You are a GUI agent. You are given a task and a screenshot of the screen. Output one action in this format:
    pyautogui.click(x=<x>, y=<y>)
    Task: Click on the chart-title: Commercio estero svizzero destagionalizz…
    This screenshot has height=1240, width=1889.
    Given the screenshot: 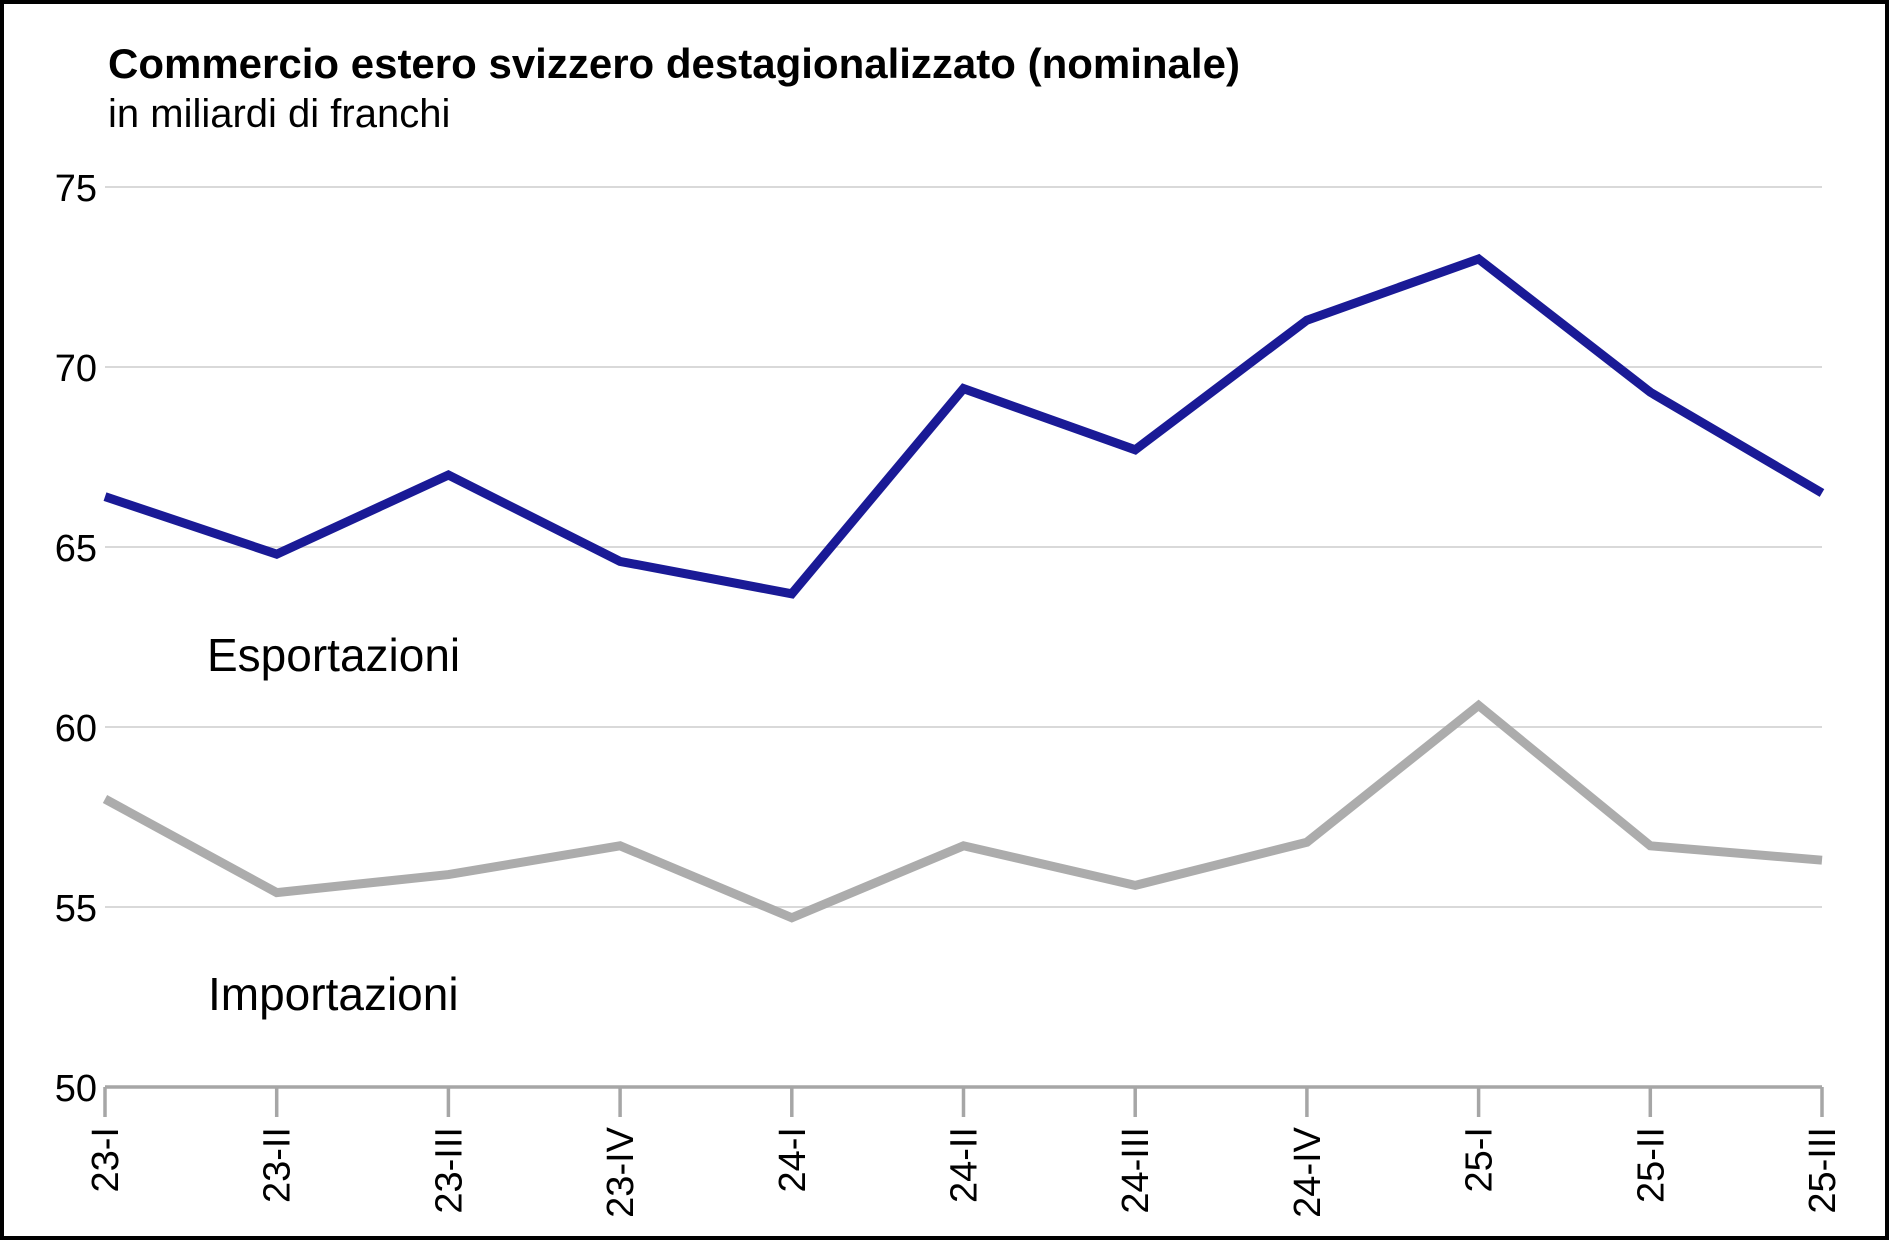 What is the action you would take?
    pyautogui.click(x=674, y=63)
    